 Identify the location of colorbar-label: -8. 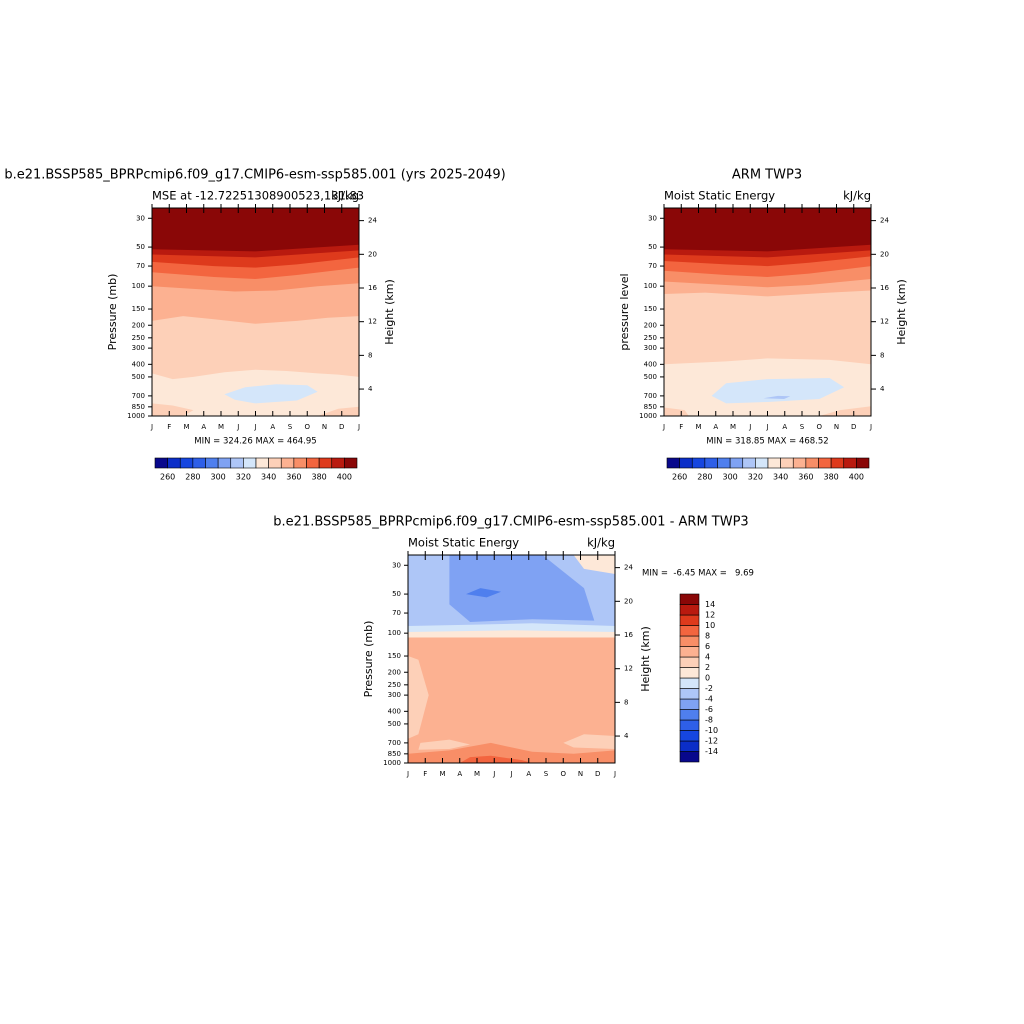
(709, 720).